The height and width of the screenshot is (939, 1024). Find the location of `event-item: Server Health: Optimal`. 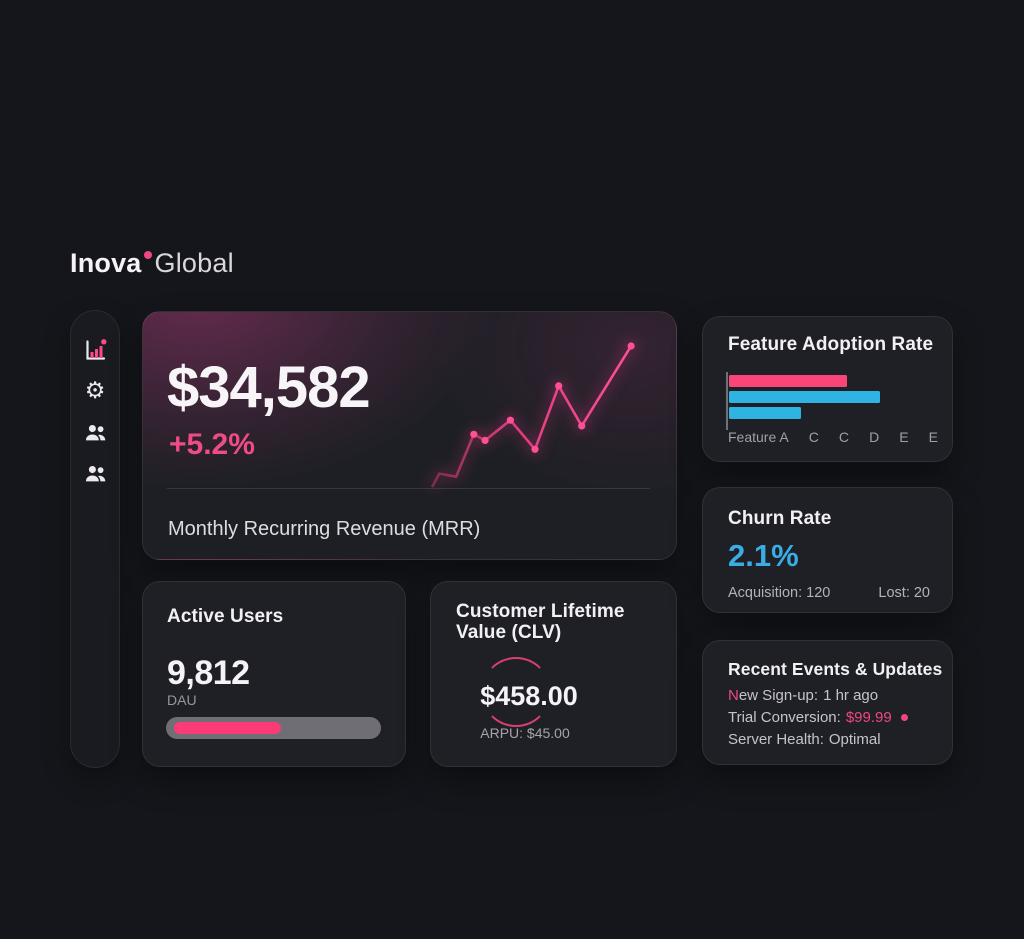

event-item: Server Health: Optimal is located at coordinates (832, 739).